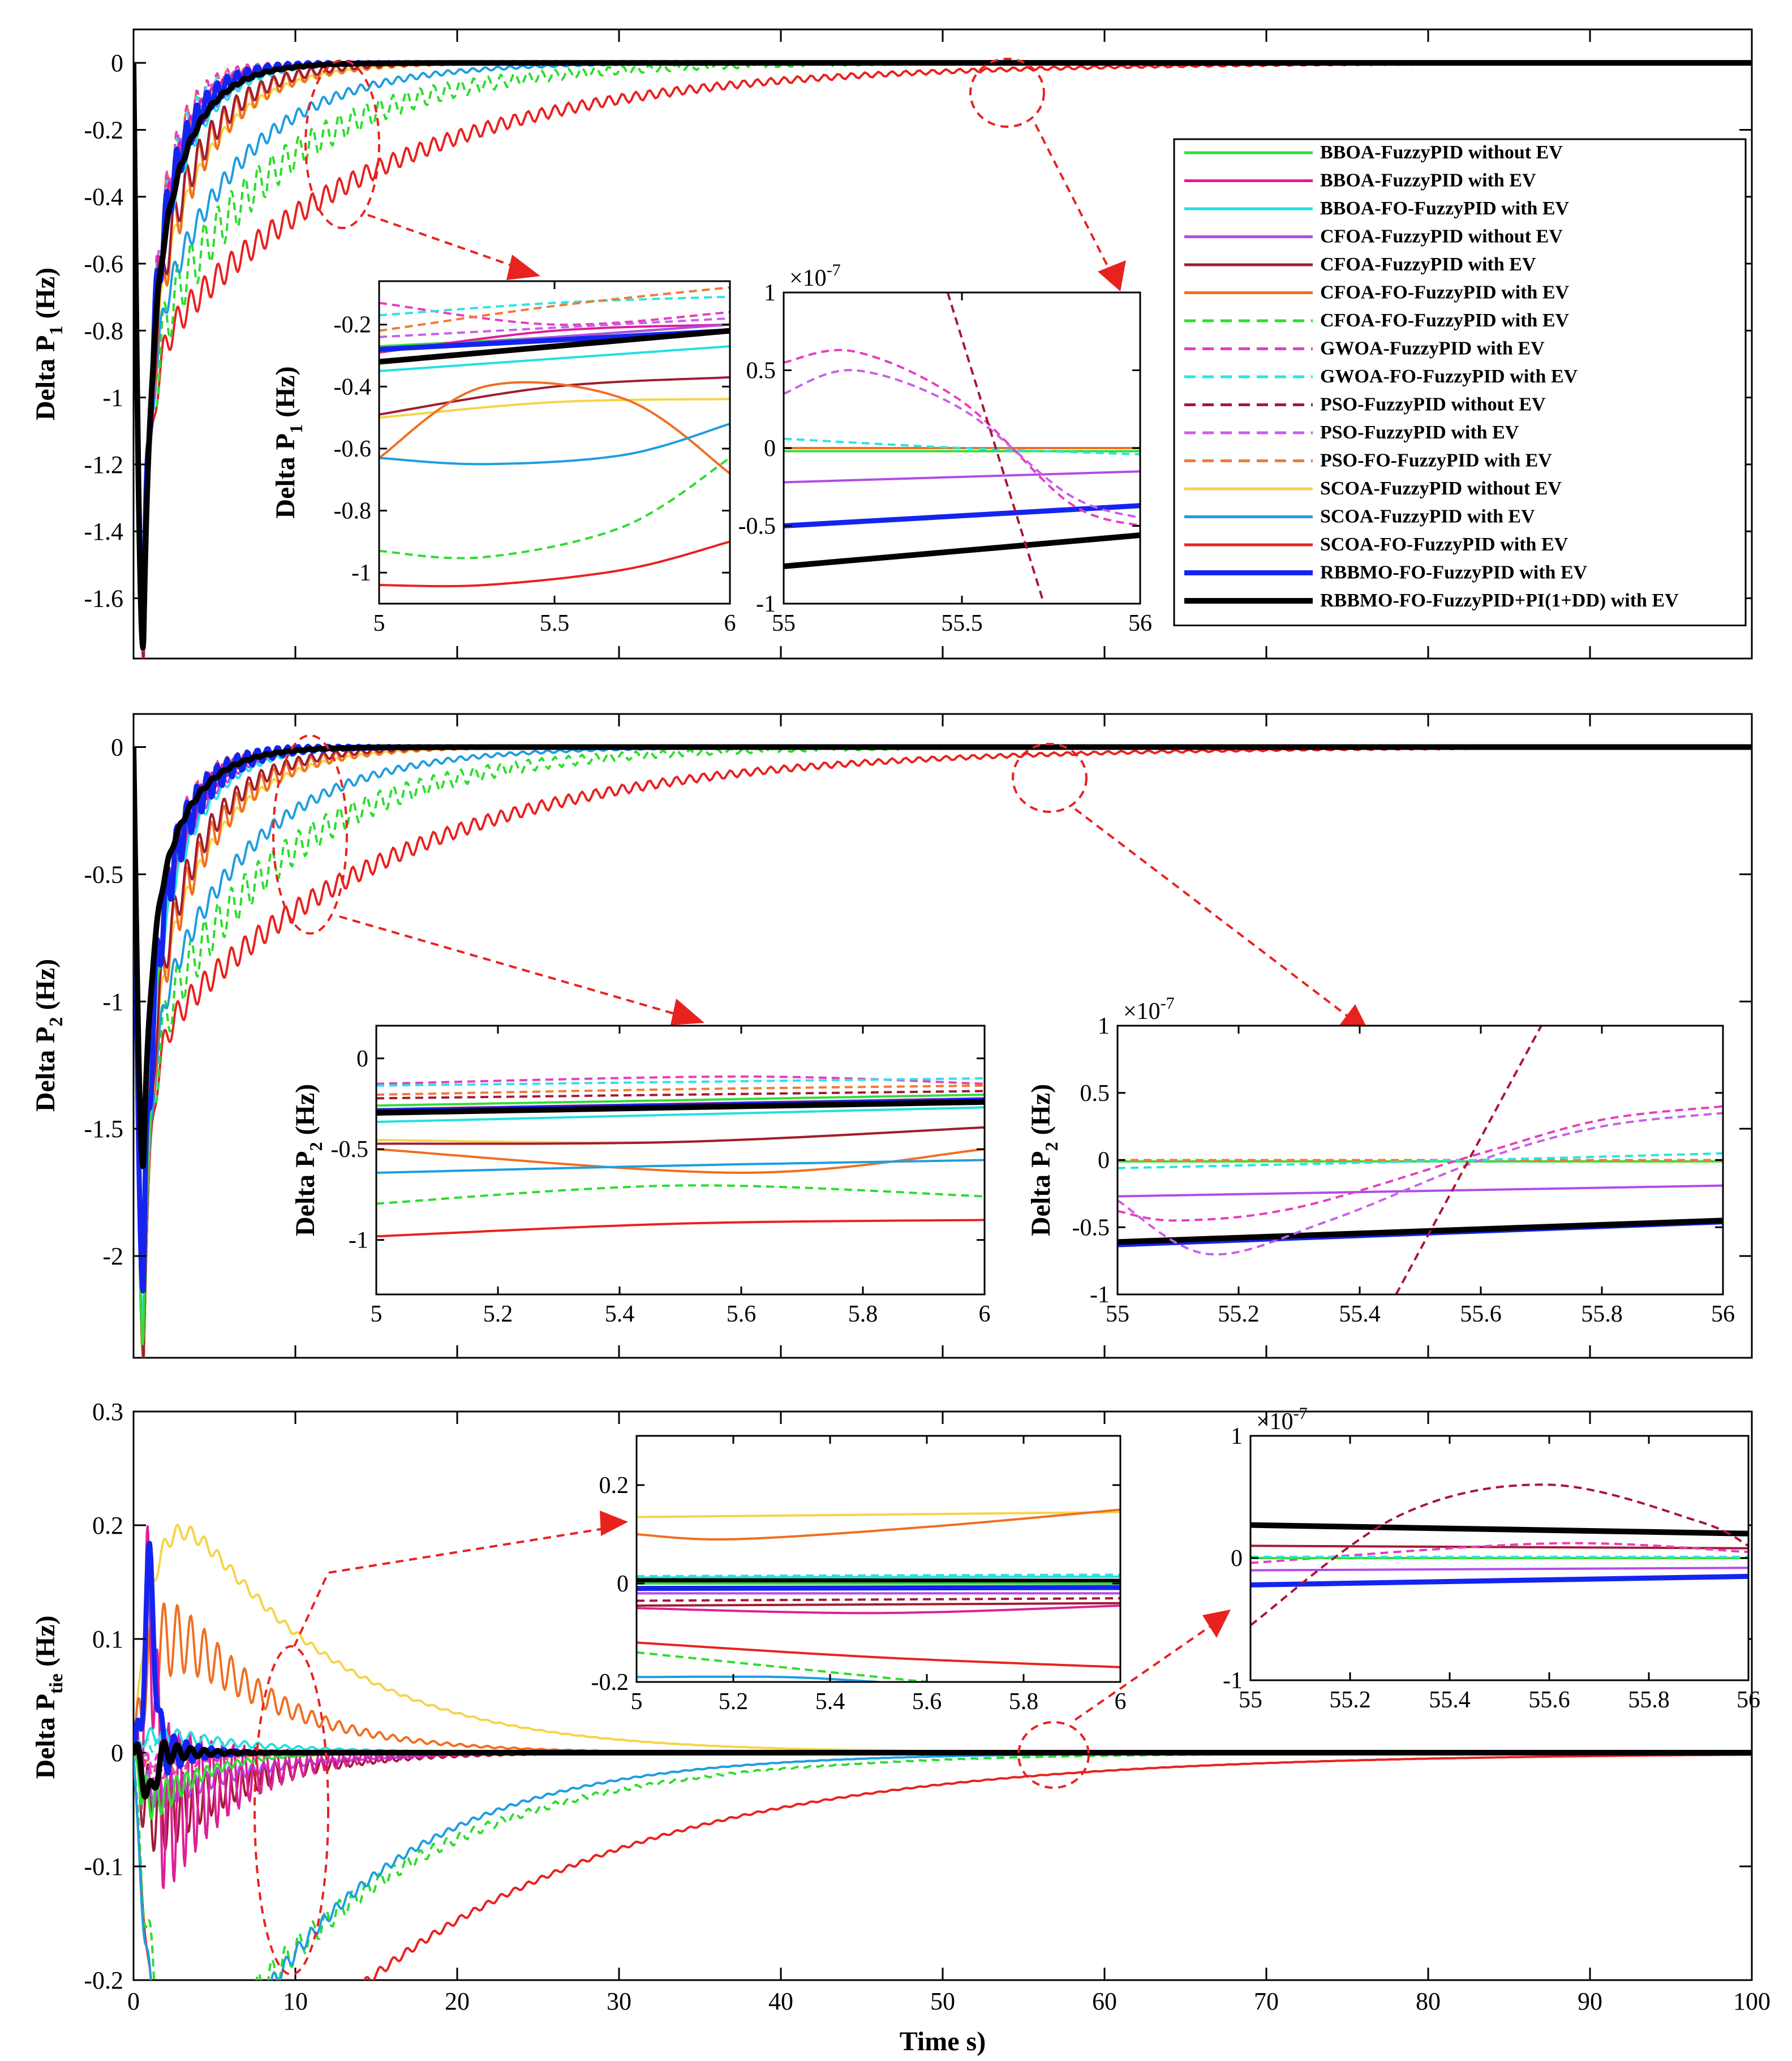  What do you see at coordinates (878, 1577) in the screenshot?
I see `inset-line-bboa_fo_ev` at bounding box center [878, 1577].